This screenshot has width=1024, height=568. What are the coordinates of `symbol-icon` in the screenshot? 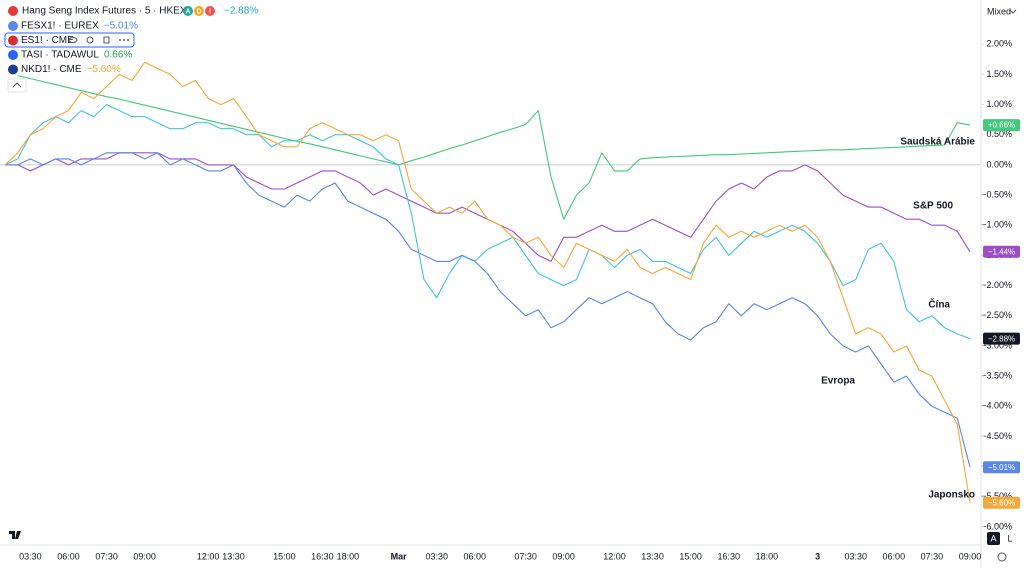 It's located at (13, 11).